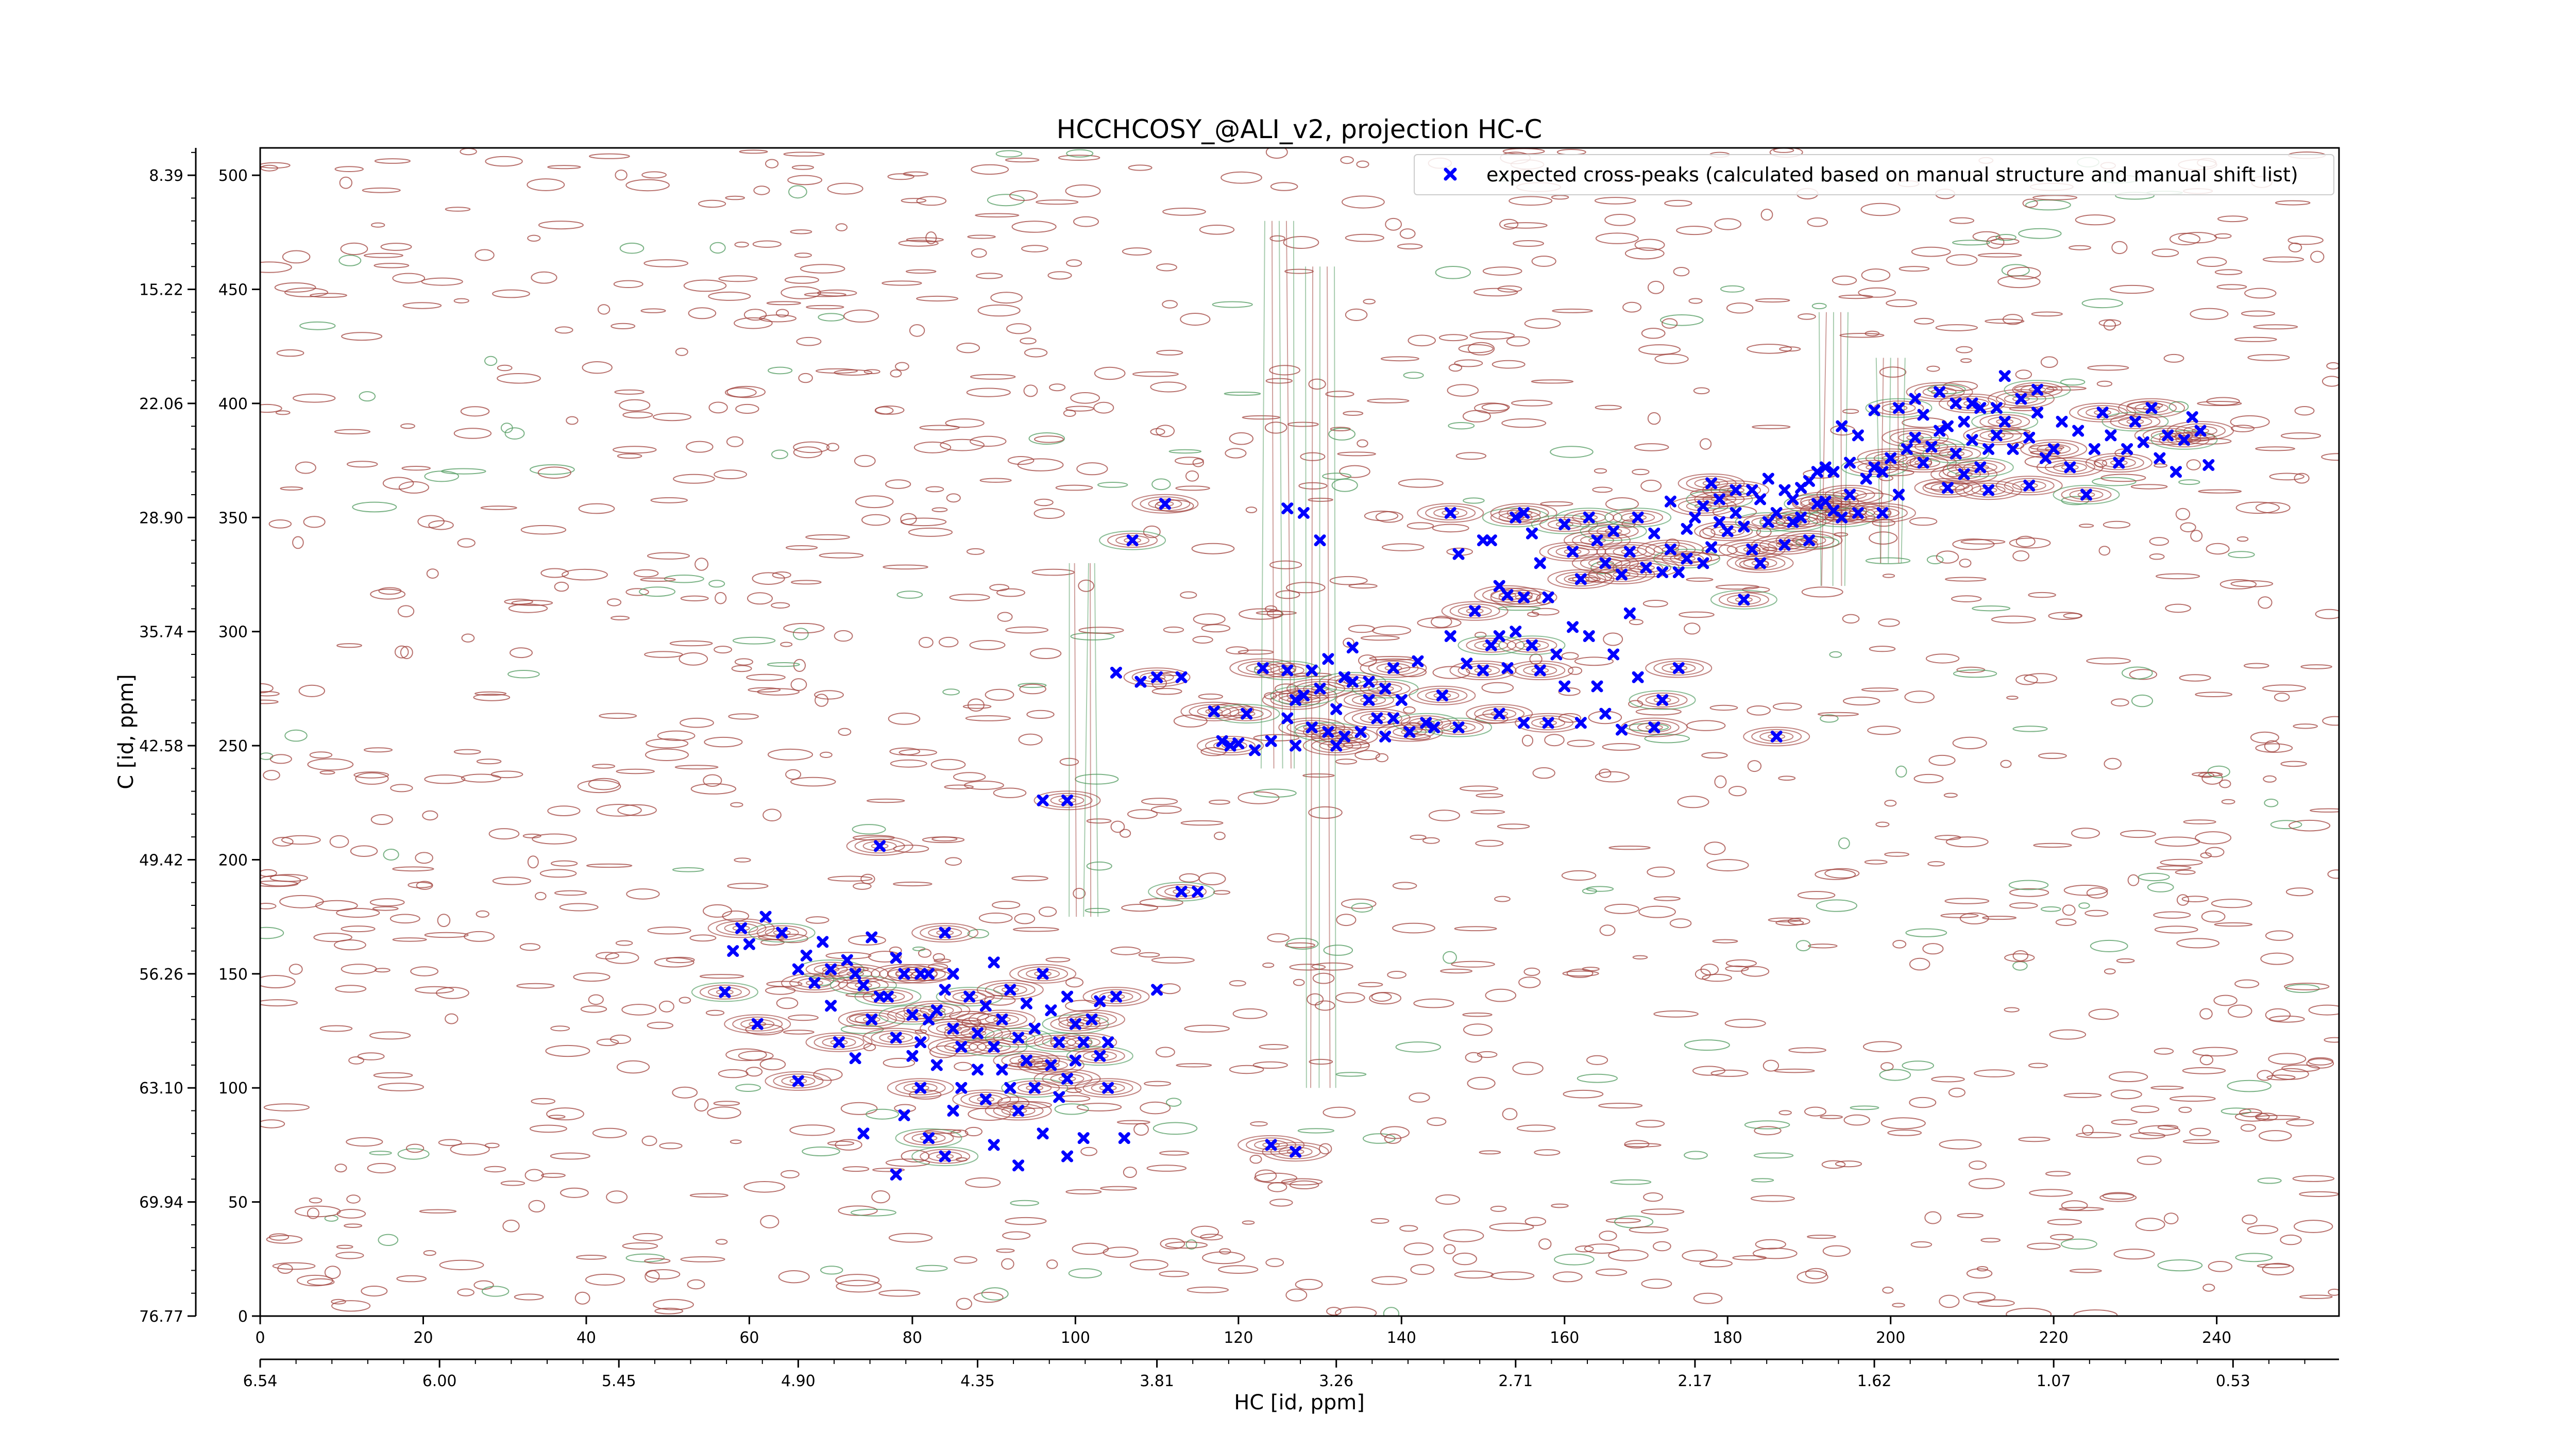 The height and width of the screenshot is (1449, 2576). What do you see at coordinates (161, 518) in the screenshot?
I see `y-ppm-tick-label: 28.90` at bounding box center [161, 518].